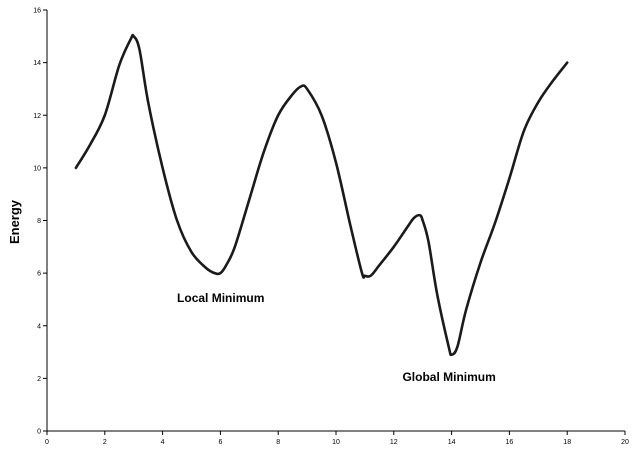  What do you see at coordinates (39, 326) in the screenshot?
I see `y-tick-label: 4` at bounding box center [39, 326].